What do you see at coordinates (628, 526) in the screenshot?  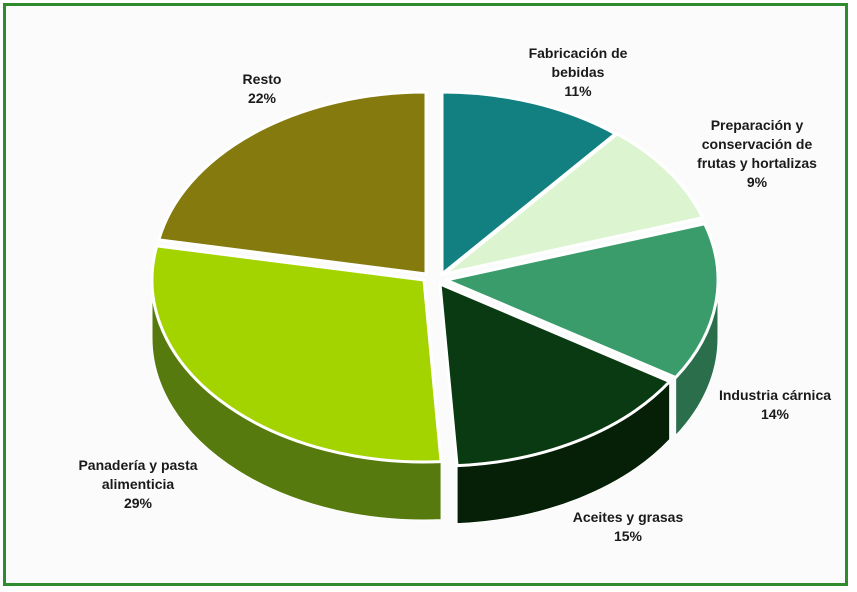 I see `slice-label: Aceites y grasas 15%` at bounding box center [628, 526].